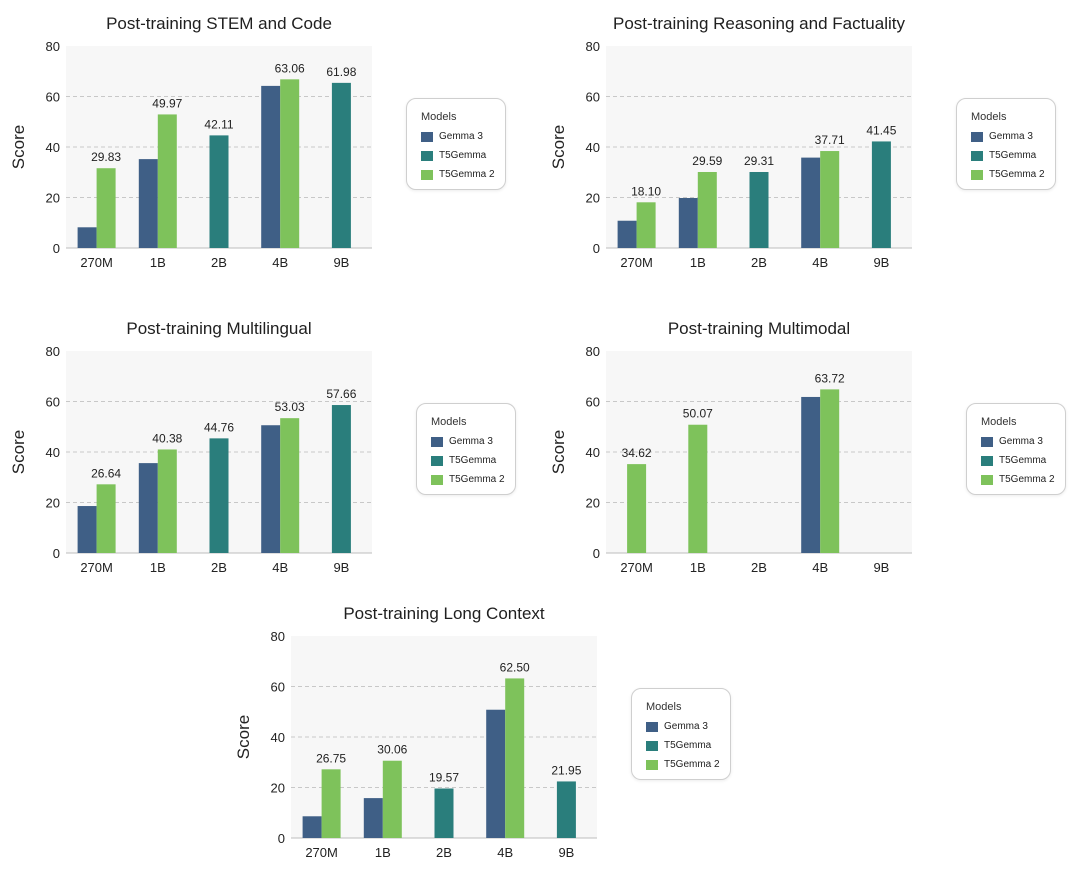  I want to click on data-label: 18.10, so click(646, 191).